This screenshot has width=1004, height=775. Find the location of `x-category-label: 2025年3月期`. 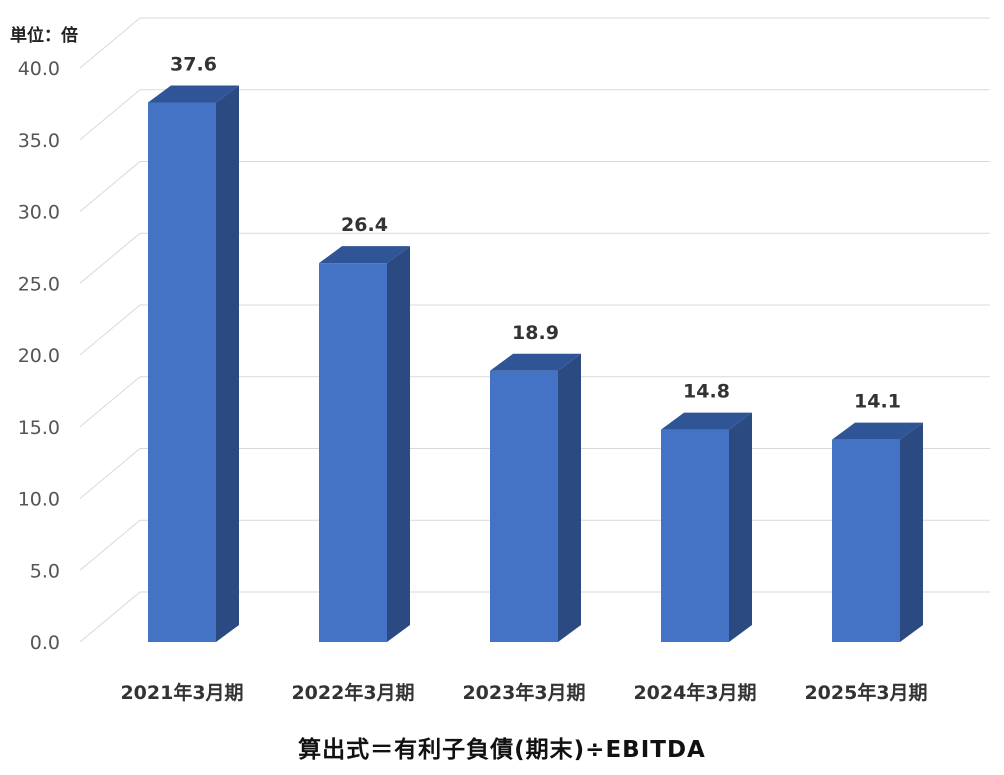

x-category-label: 2025年3月期 is located at coordinates (865, 692).